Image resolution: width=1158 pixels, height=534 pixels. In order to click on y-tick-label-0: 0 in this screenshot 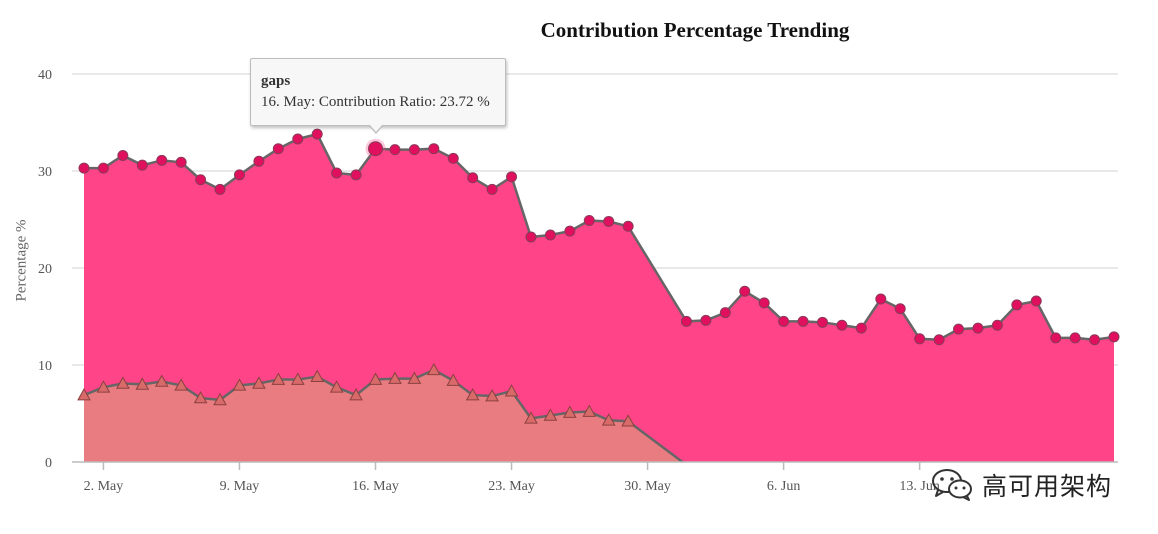, I will do `click(48, 463)`.